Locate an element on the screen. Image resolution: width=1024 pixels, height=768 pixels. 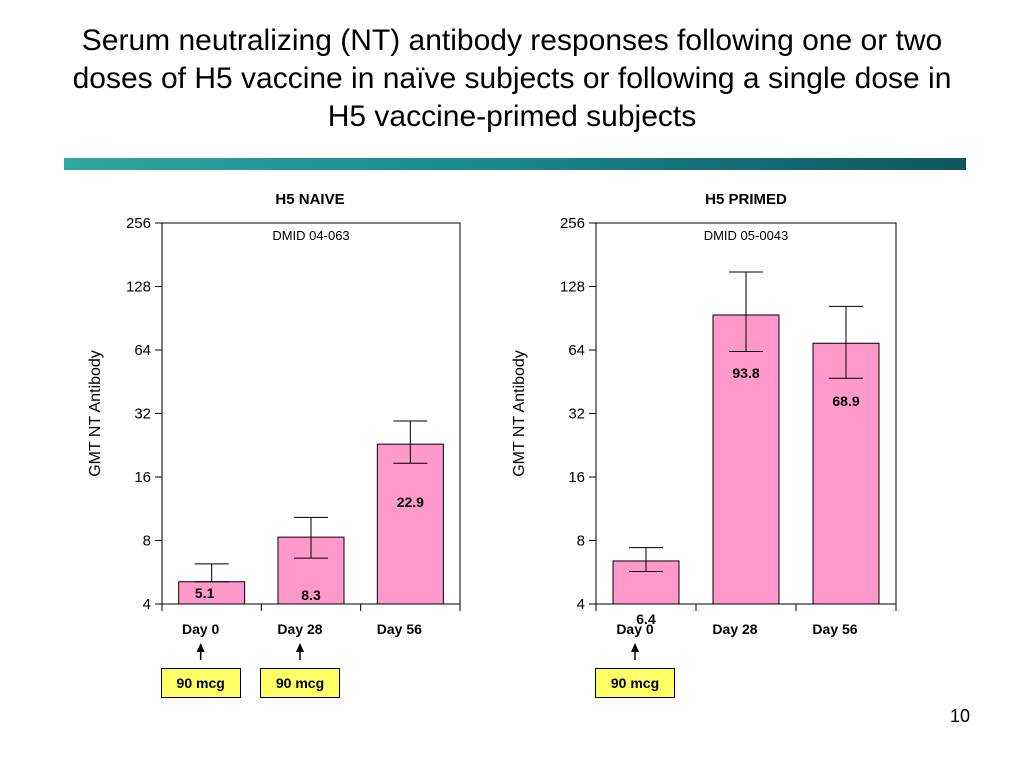
chart-1-data-label: 22.9 is located at coordinates (410, 502).